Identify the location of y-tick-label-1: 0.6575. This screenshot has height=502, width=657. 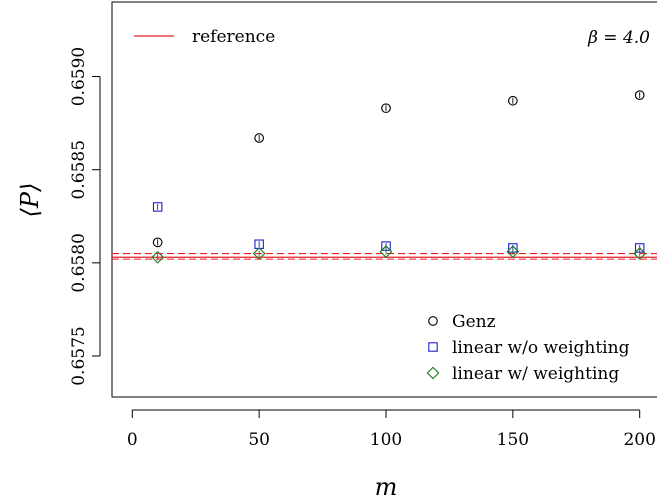
(79, 355).